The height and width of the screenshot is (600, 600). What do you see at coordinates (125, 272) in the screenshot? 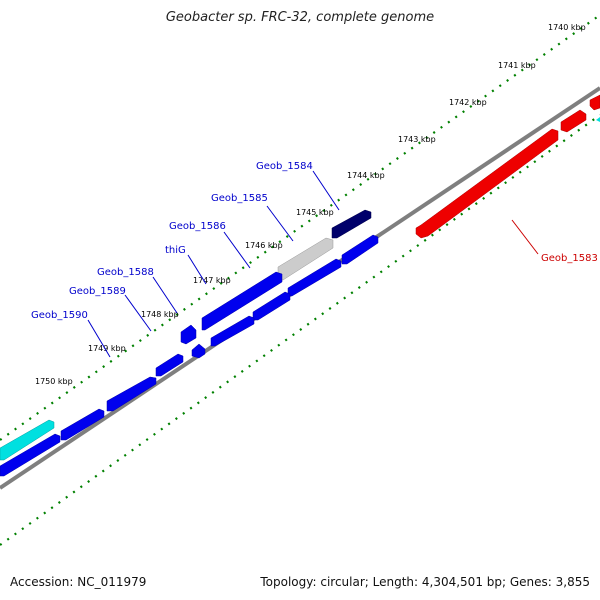
I see `label-geob-1588: Geob_1588` at bounding box center [125, 272].